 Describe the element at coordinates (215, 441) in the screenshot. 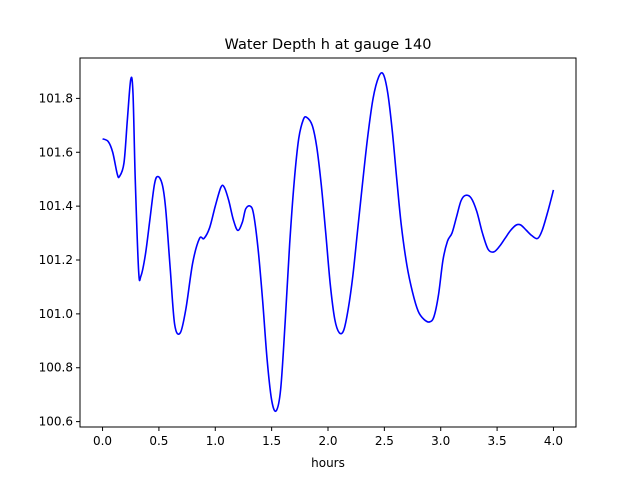

I see `x-tick-label: 1.0` at that location.